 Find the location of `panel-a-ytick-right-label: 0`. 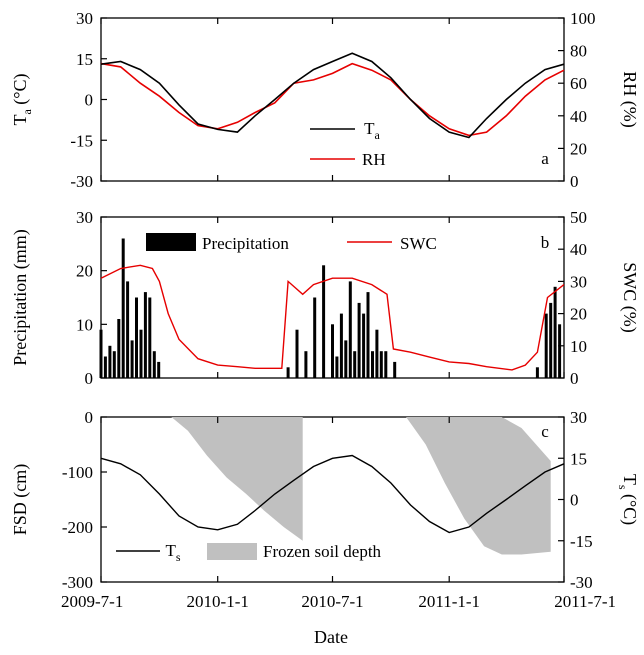

panel-a-ytick-right-label: 0 is located at coordinates (574, 181).